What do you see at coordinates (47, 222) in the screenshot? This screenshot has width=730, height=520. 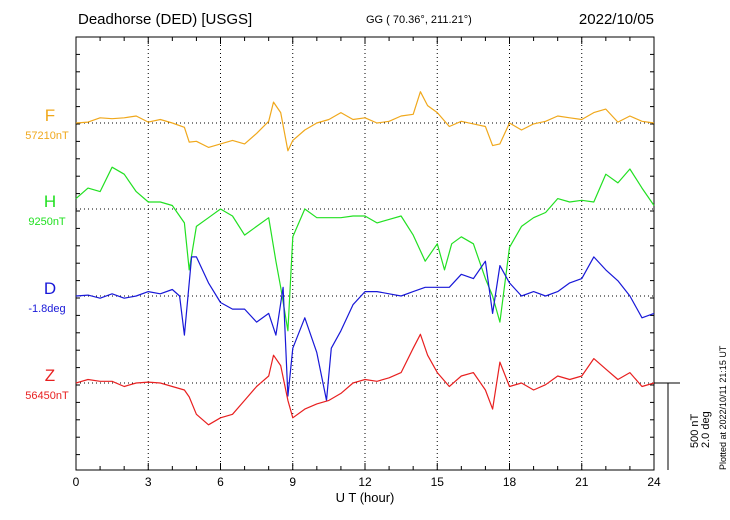 I see `series-baseline-H: 9250nT` at bounding box center [47, 222].